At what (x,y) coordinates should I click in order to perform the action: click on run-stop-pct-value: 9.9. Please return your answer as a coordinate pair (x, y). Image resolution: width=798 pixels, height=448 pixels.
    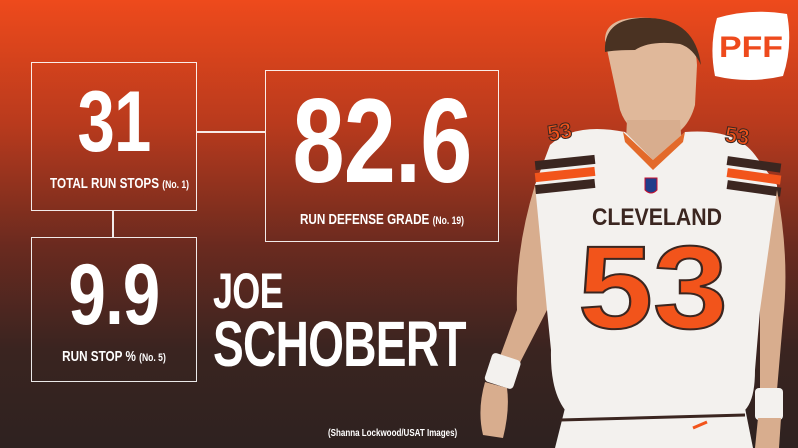
    Looking at the image, I should click on (114, 295).